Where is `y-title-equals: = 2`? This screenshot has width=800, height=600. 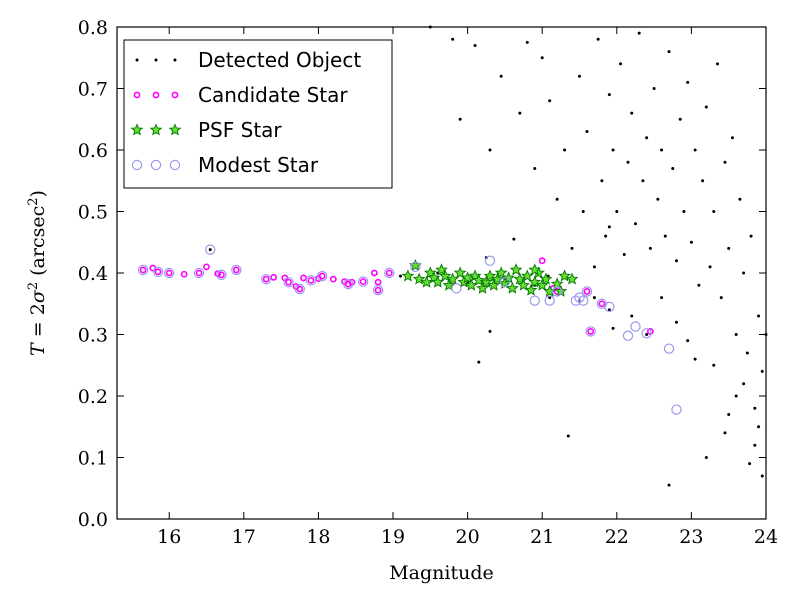
y-title-equals: = 2 is located at coordinates (38, 323).